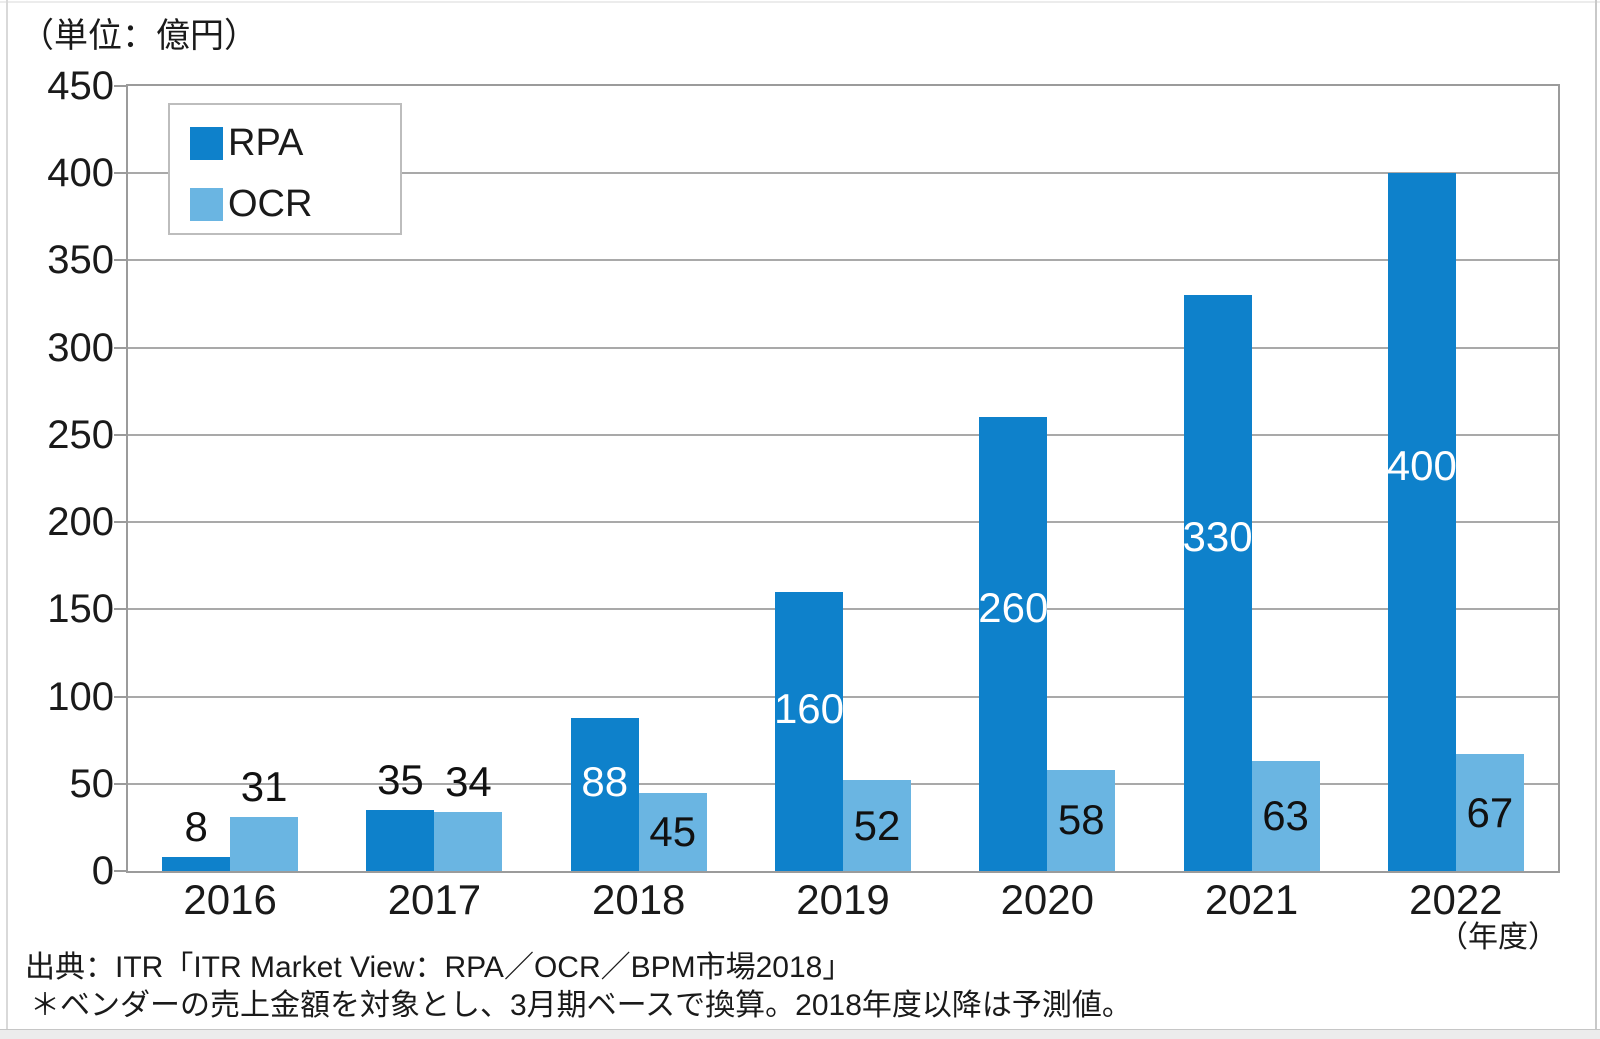  Describe the element at coordinates (1047, 899) in the screenshot. I see `x-tick-label-2020: 2020` at that location.